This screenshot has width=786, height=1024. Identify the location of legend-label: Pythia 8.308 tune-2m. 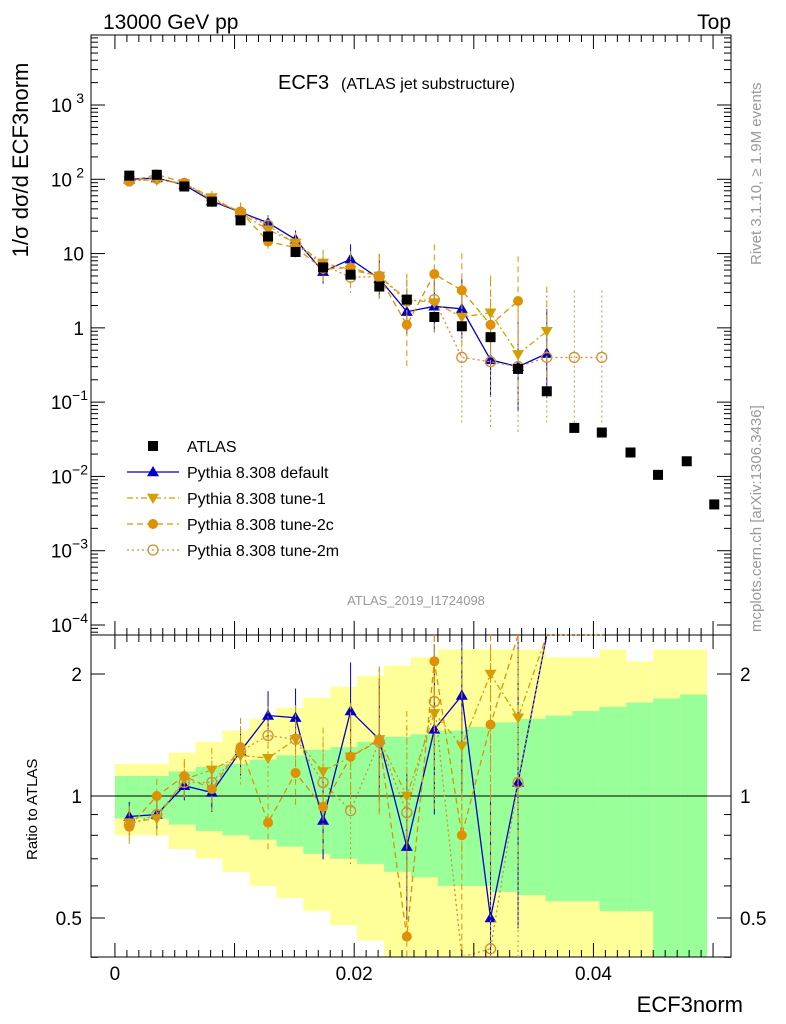
(263, 551).